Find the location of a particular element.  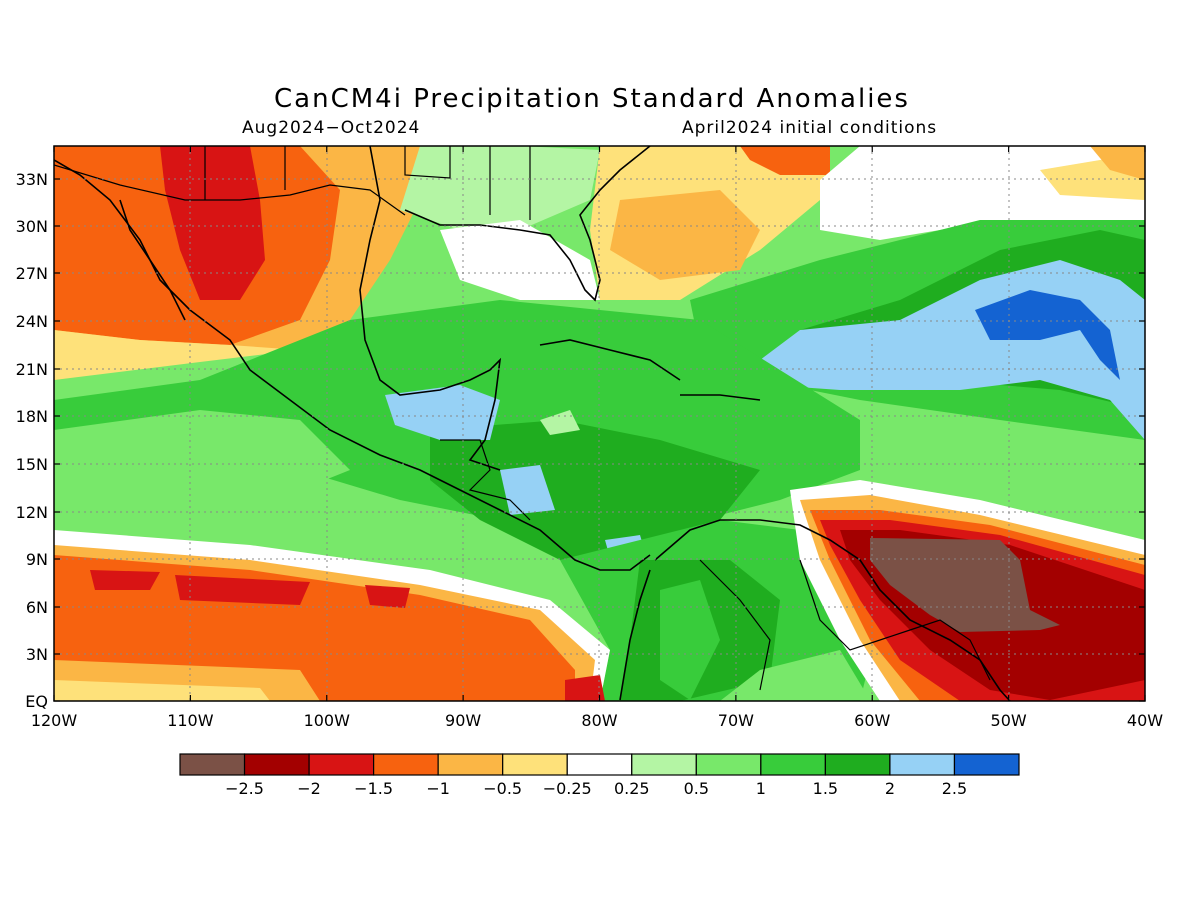

initial-conditions: April2024 initial conditions is located at coordinates (810, 128).